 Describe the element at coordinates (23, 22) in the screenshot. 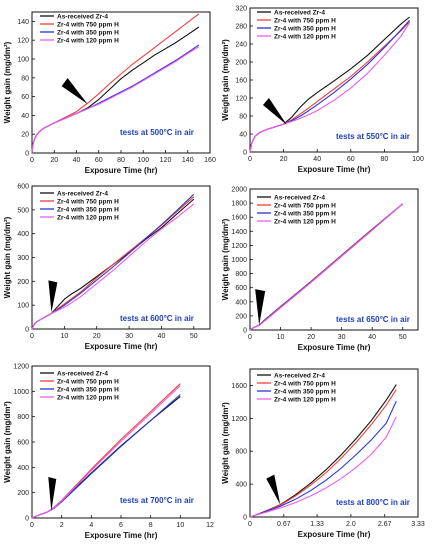

I see `y-tick-label: 140` at that location.